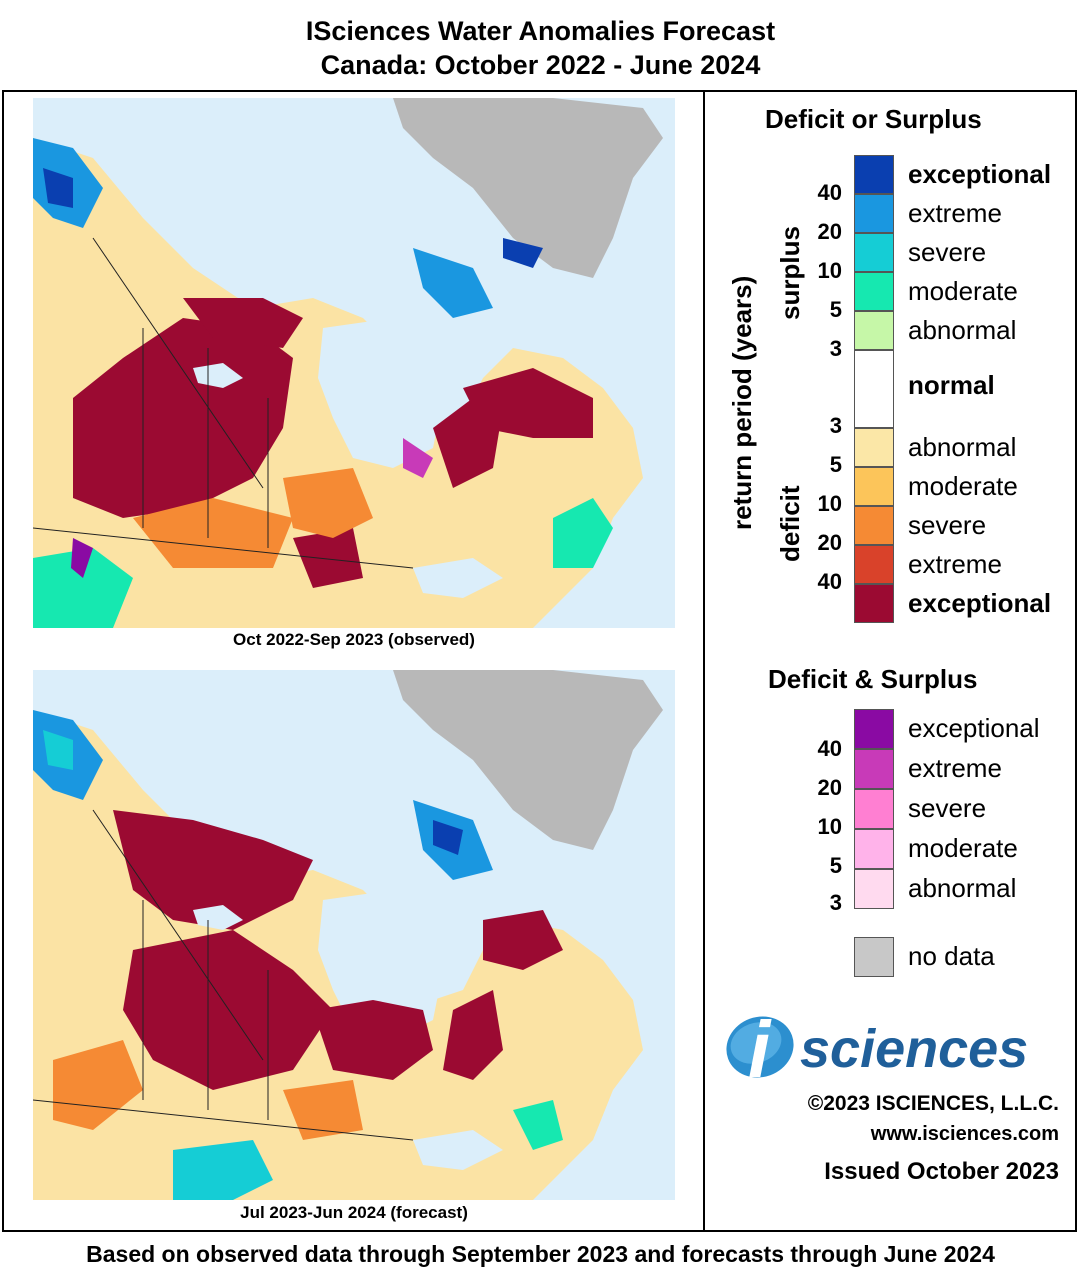  I want to click on main-subtitle: Canada: October 2022 - June 2024, so click(540, 65).